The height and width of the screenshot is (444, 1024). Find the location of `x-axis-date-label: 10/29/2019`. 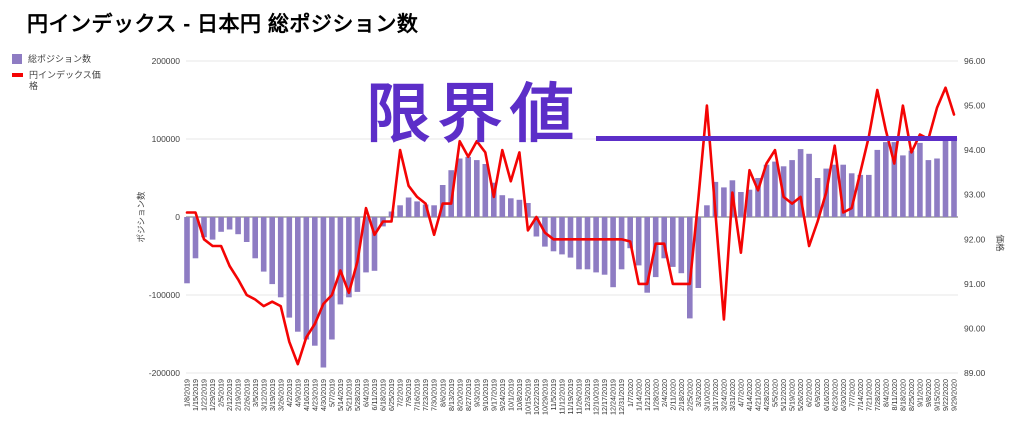

x-axis-date-label: 10/29/2019 is located at coordinates (545, 397).